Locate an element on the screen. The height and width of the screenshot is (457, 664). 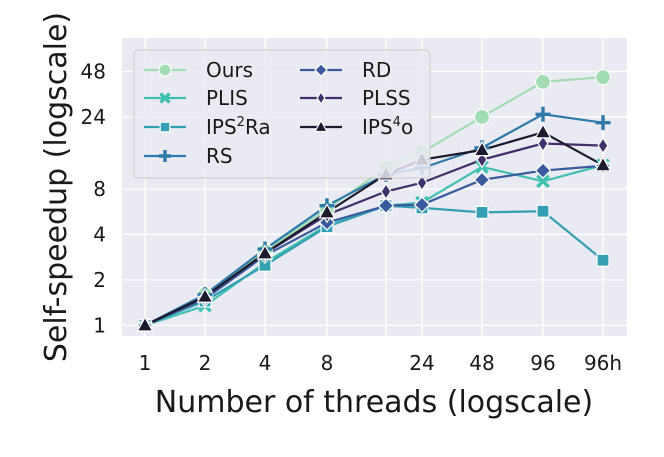
y-axis-label: Self-speedup (logscale) is located at coordinates (56, 187).